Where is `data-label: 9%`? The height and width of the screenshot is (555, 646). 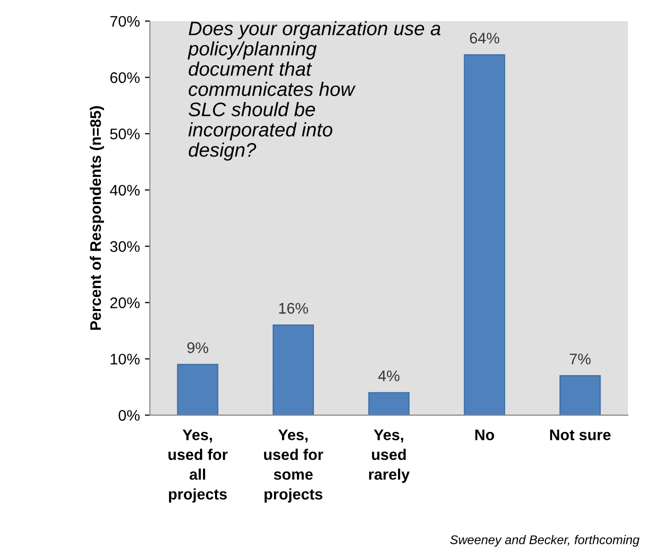 data-label: 9% is located at coordinates (197, 348).